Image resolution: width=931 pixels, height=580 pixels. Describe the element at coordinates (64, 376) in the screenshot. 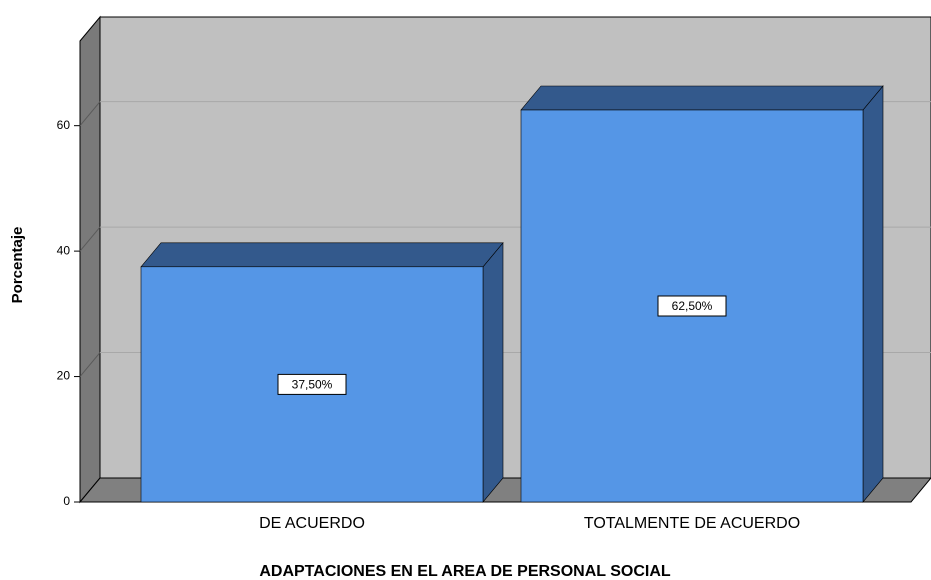

I see `y-tick-label: 20` at that location.